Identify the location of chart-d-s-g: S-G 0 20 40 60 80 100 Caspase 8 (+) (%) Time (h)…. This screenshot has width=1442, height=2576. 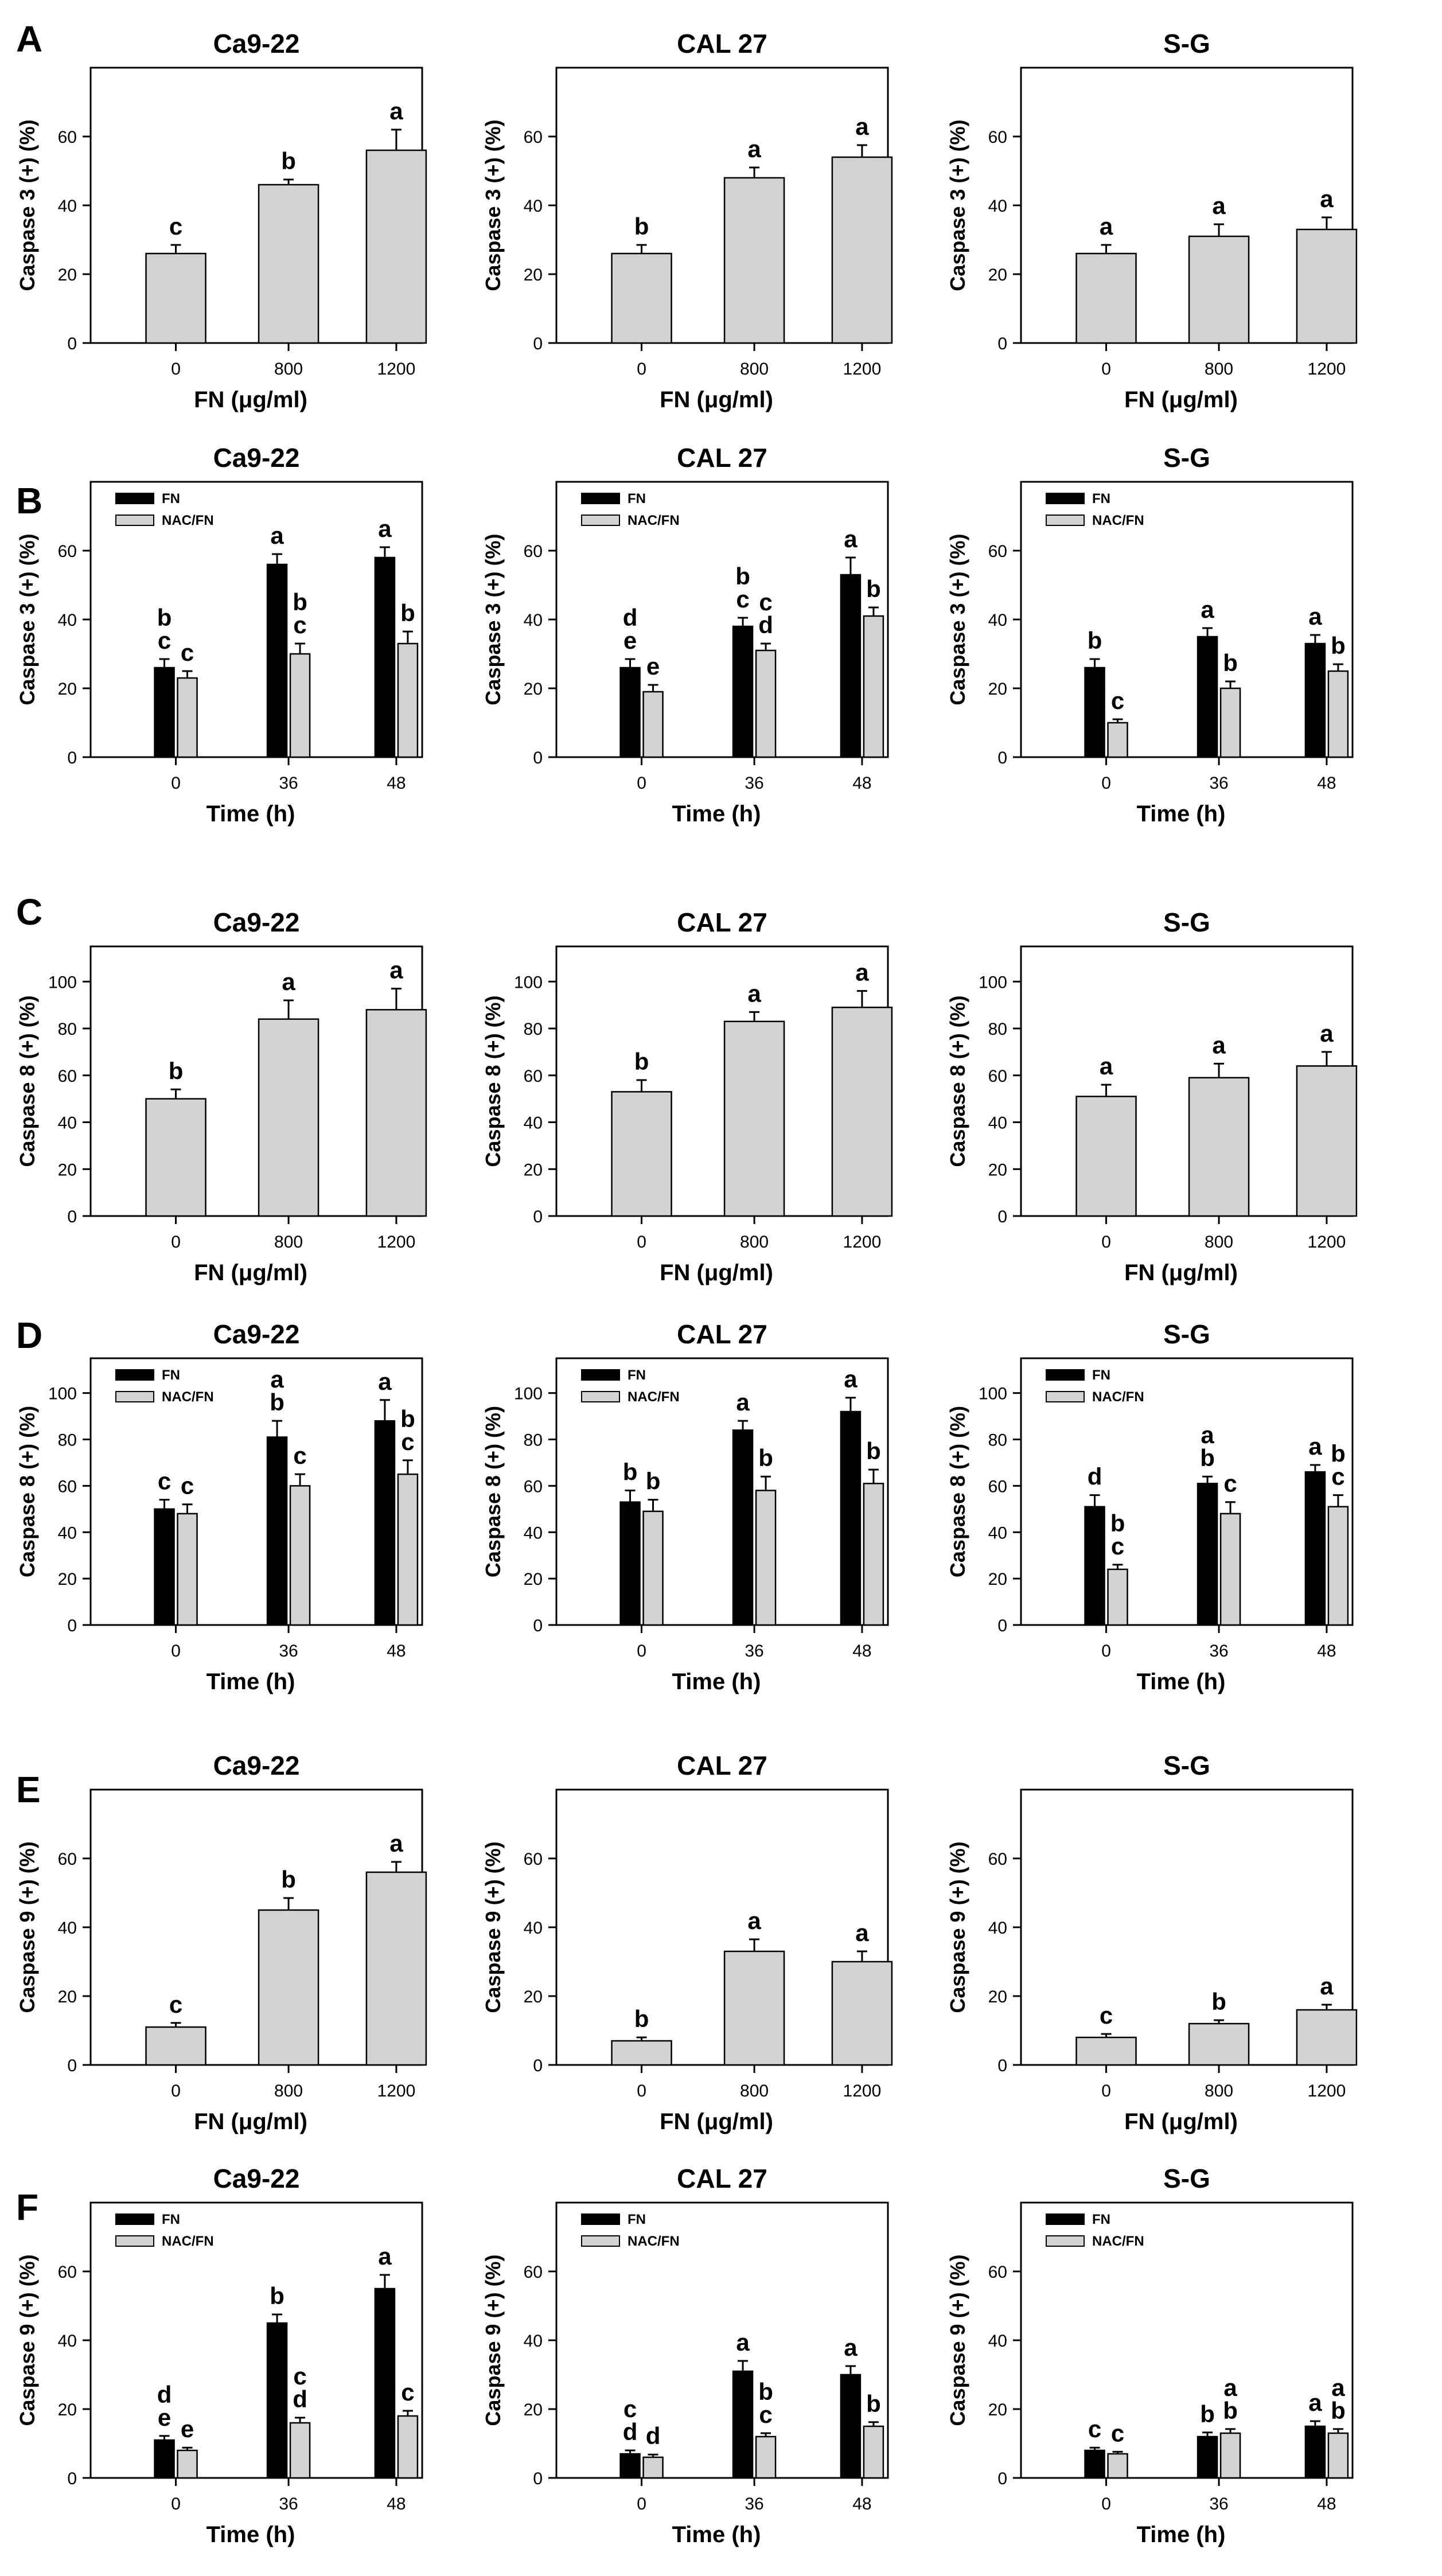
(1150, 1507).